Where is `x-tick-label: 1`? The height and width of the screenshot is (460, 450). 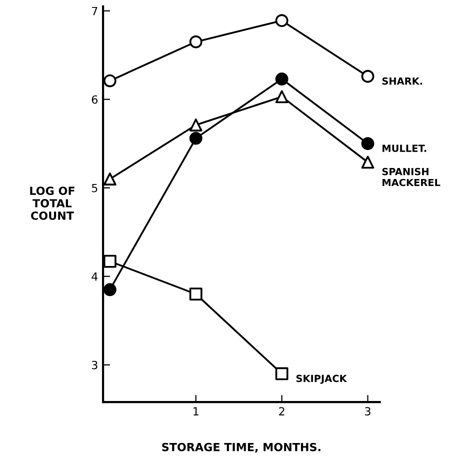
x-tick-label: 1 is located at coordinates (196, 411).